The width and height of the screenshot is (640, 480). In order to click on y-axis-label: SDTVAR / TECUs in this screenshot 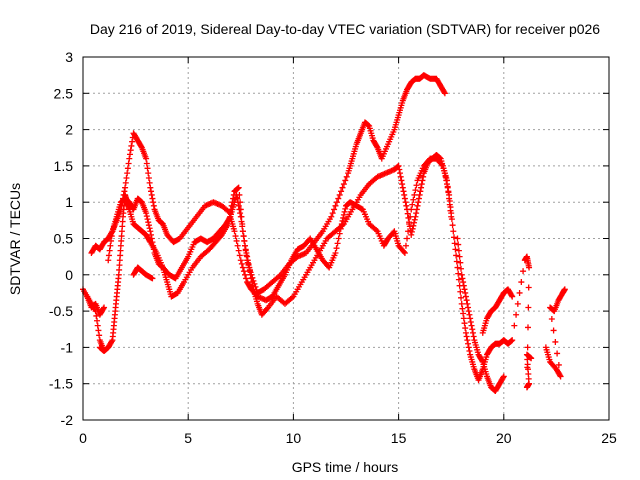, I will do `click(15, 239)`.